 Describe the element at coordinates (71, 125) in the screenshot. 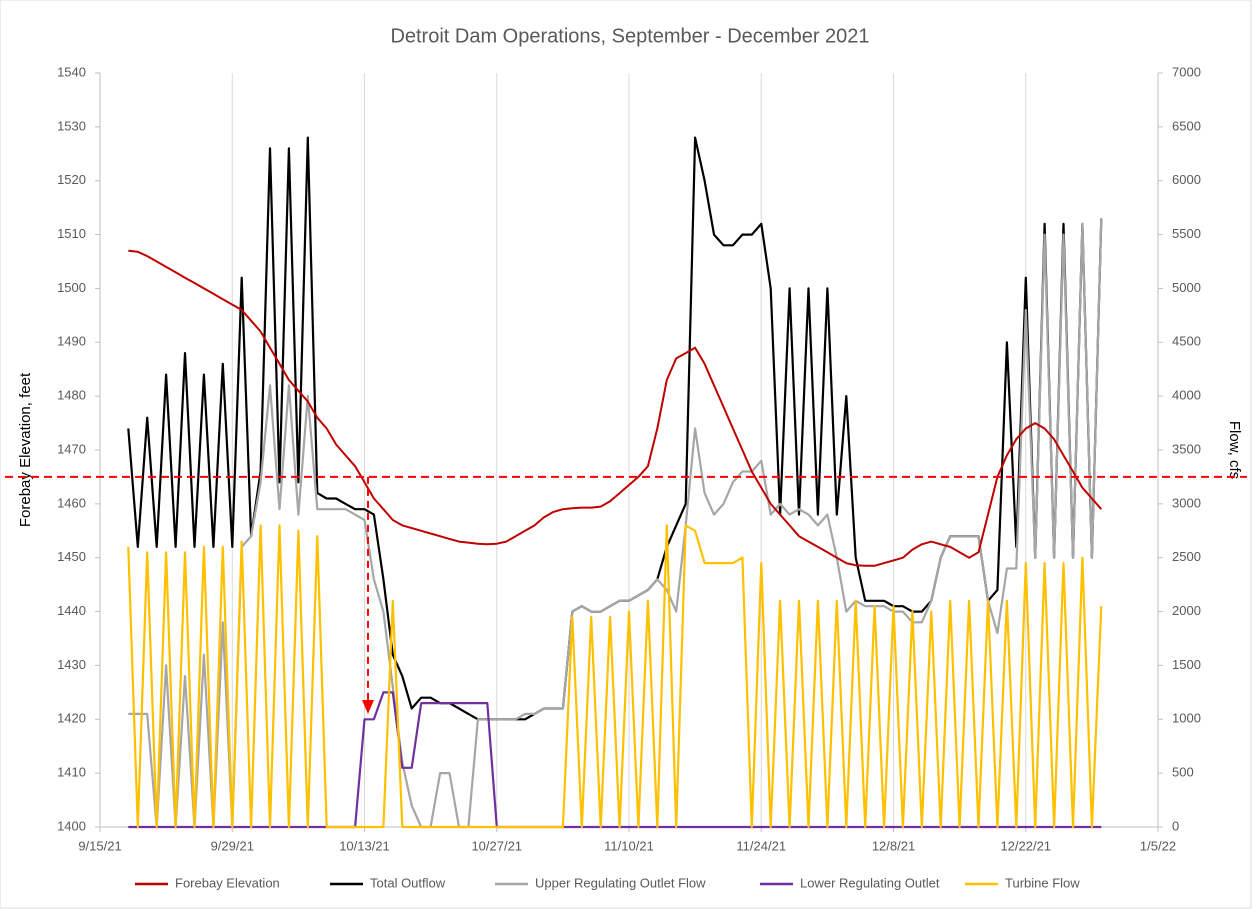

I see `y-tick-label: 1530` at that location.